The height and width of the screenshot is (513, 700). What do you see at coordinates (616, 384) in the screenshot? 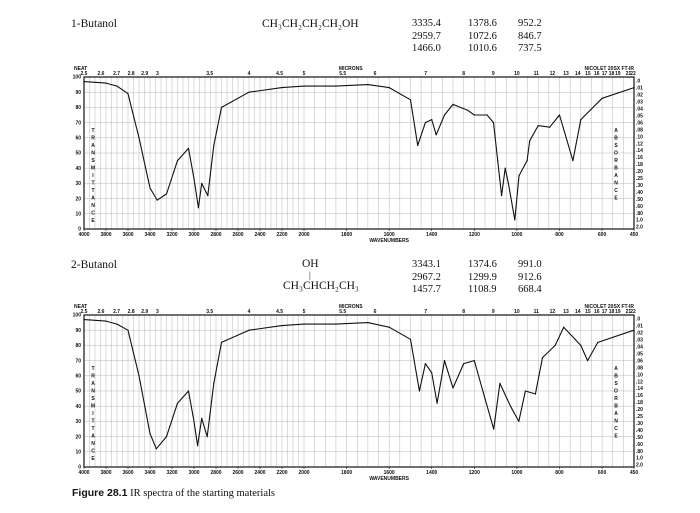
I see `absorbance-letter: S` at bounding box center [616, 384].